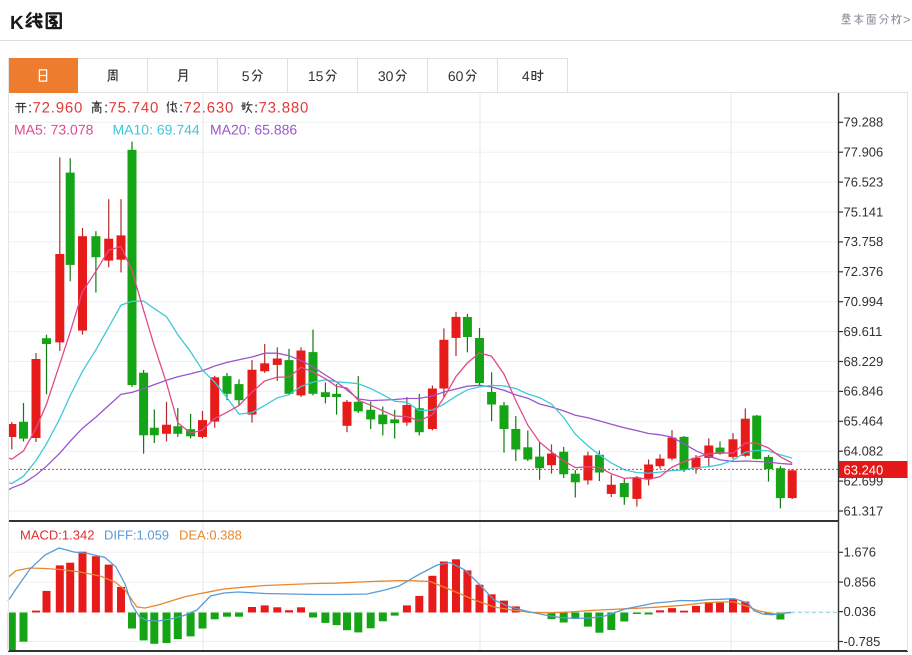 This screenshot has width=912, height=655. What do you see at coordinates (17, 23) in the screenshot?
I see `svg-text: K` at bounding box center [17, 23].